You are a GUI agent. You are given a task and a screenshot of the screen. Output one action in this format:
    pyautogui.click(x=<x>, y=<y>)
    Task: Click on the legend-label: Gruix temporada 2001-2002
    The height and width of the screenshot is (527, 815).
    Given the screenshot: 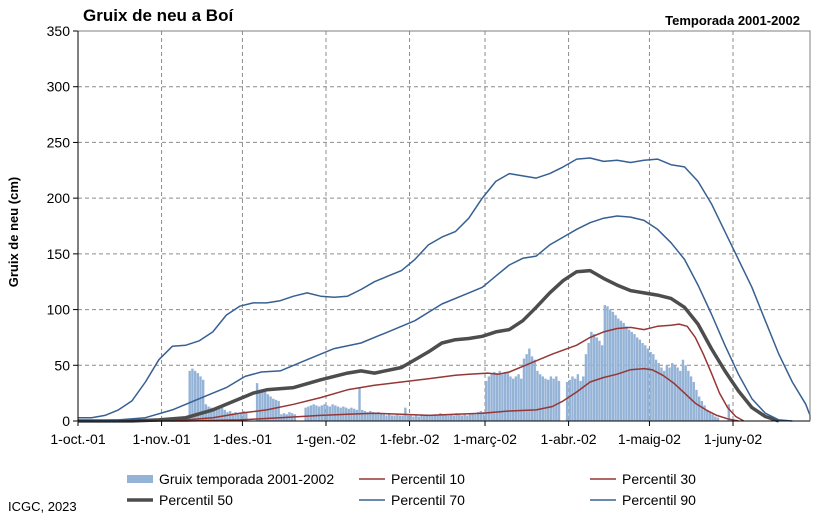 What is the action you would take?
    pyautogui.click(x=246, y=479)
    